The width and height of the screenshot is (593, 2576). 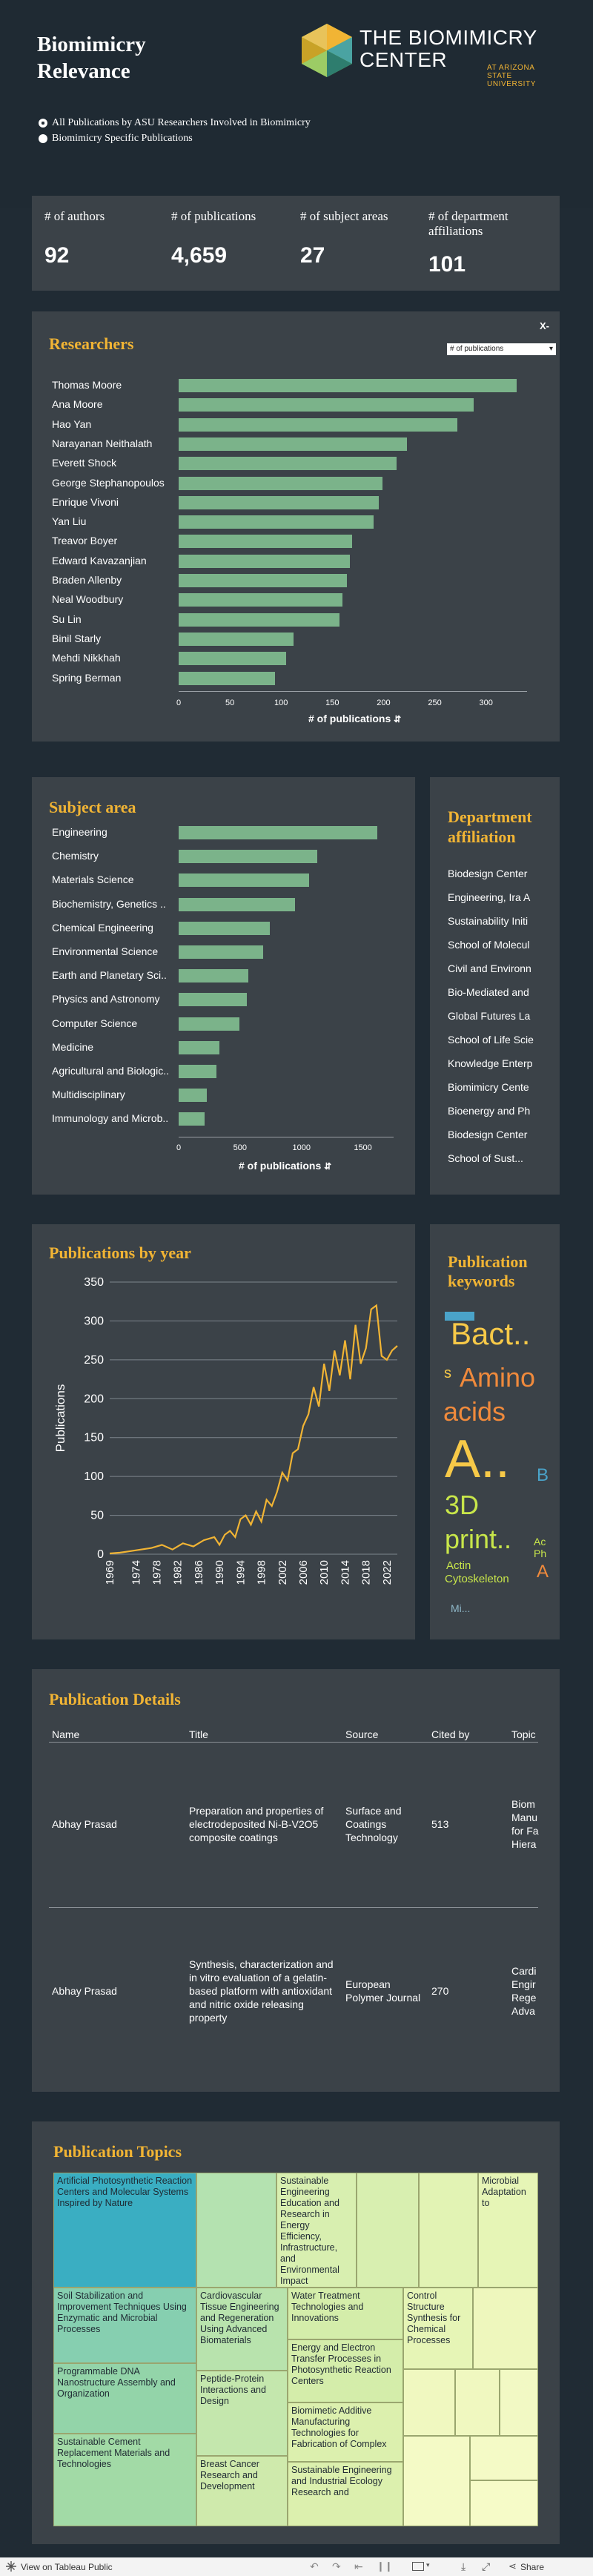 What do you see at coordinates (498, 1377) in the screenshot?
I see `keyword-amino: Amino` at bounding box center [498, 1377].